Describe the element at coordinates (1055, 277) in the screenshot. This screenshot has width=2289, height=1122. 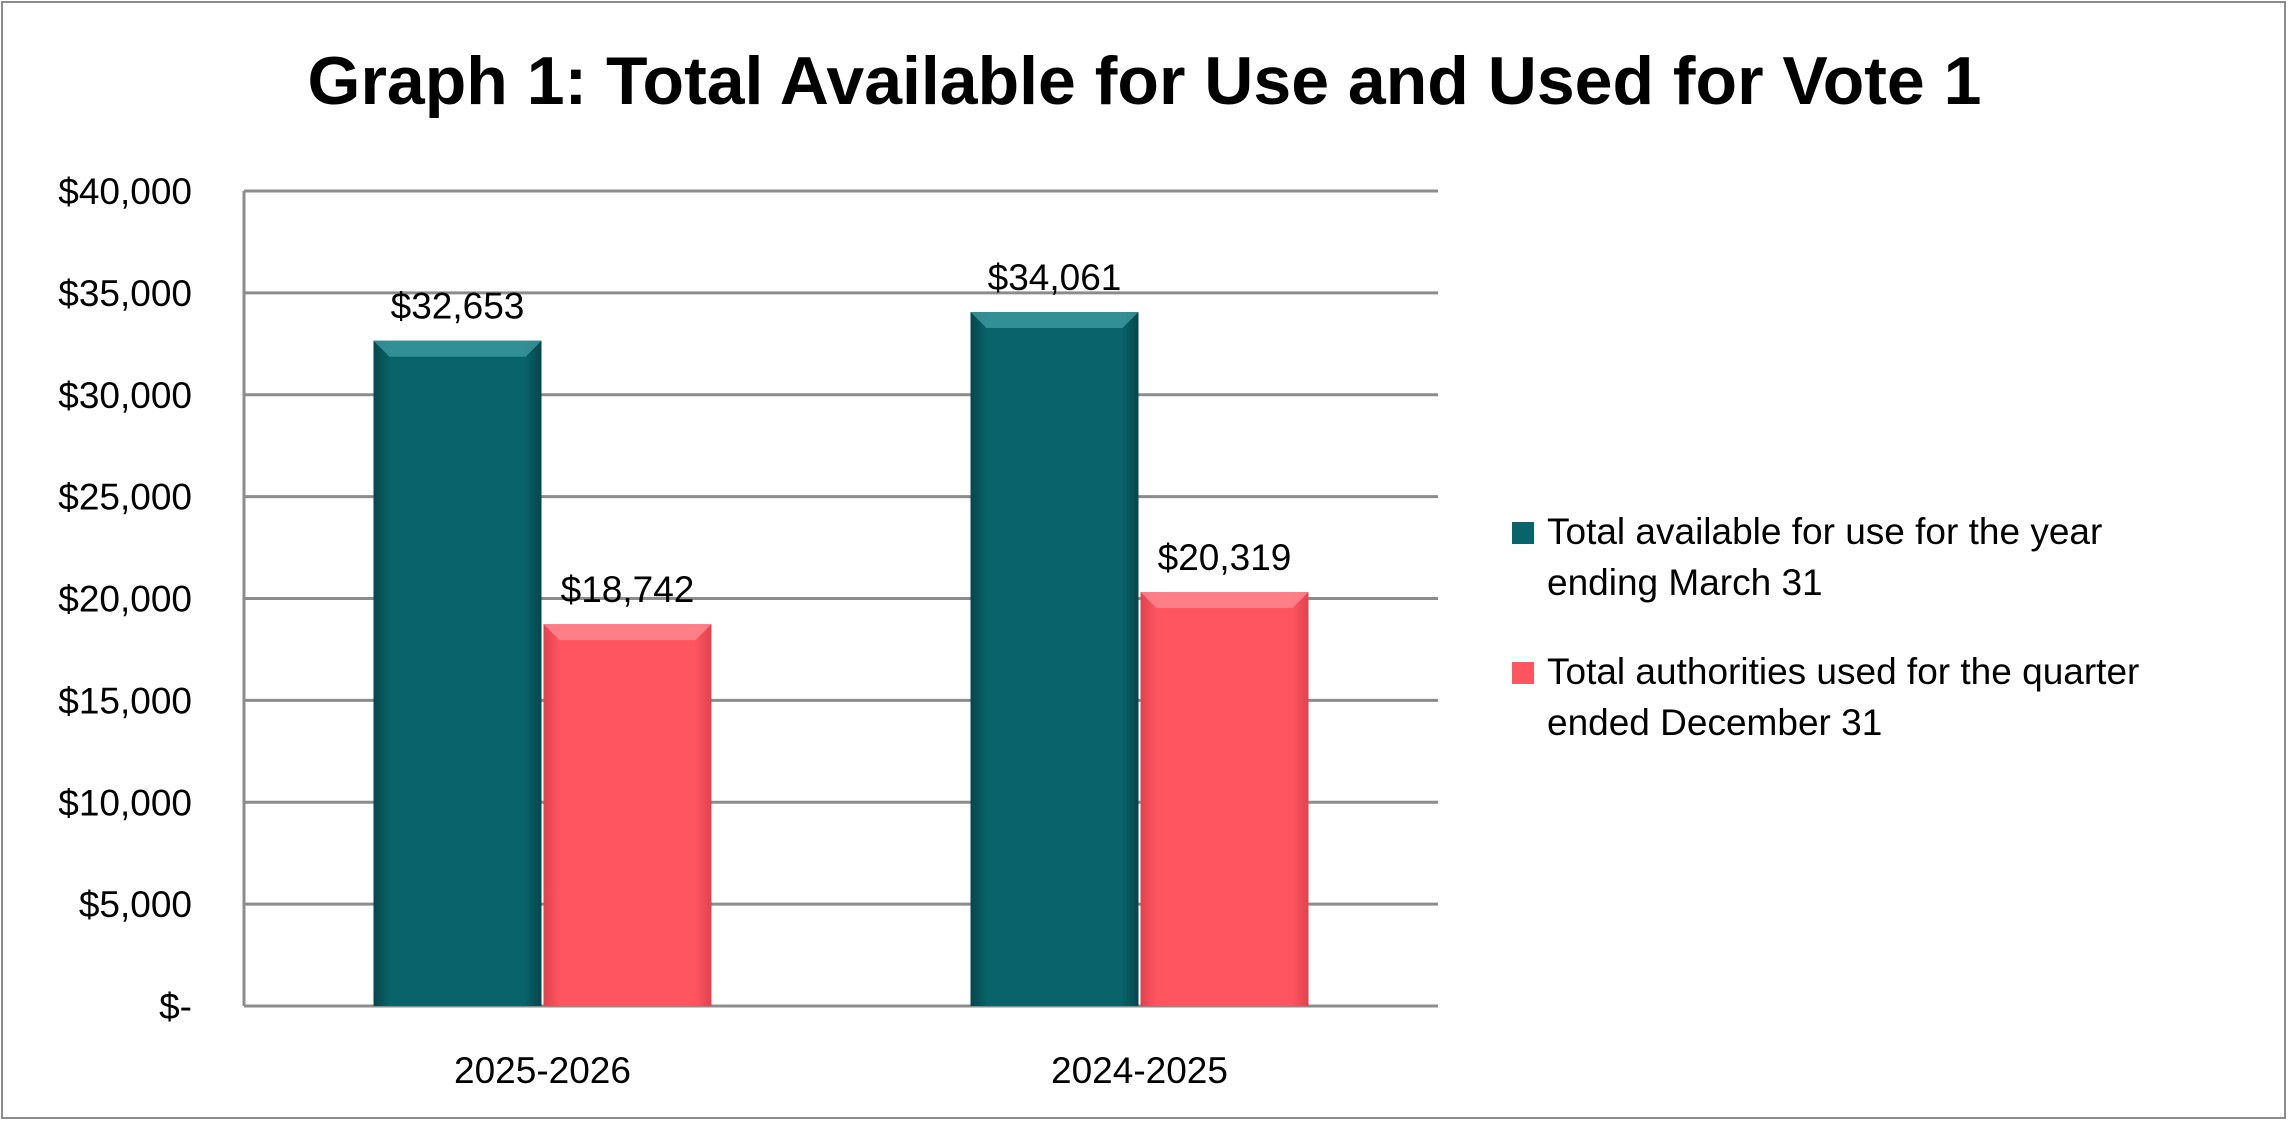
I see `data-label: $34,061` at that location.